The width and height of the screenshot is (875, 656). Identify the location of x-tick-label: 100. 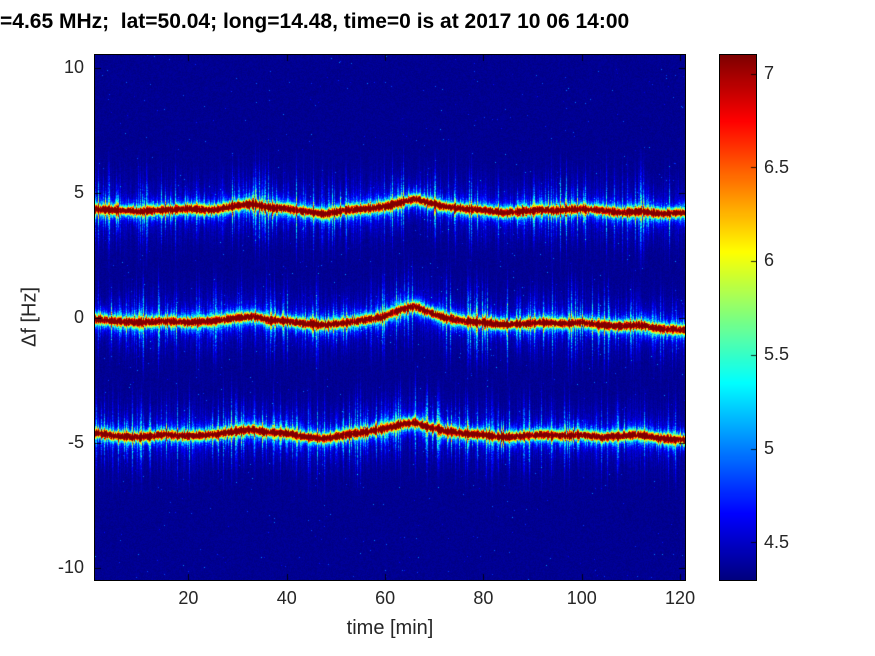
(581, 598).